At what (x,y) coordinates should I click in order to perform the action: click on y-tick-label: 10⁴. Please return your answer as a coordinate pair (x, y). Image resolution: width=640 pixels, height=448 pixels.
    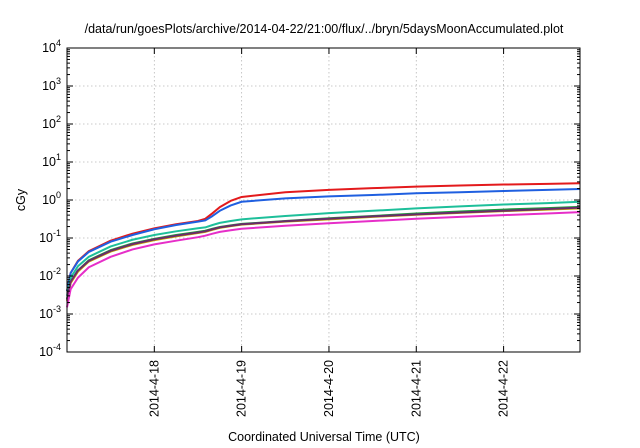
    Looking at the image, I should click on (51, 46).